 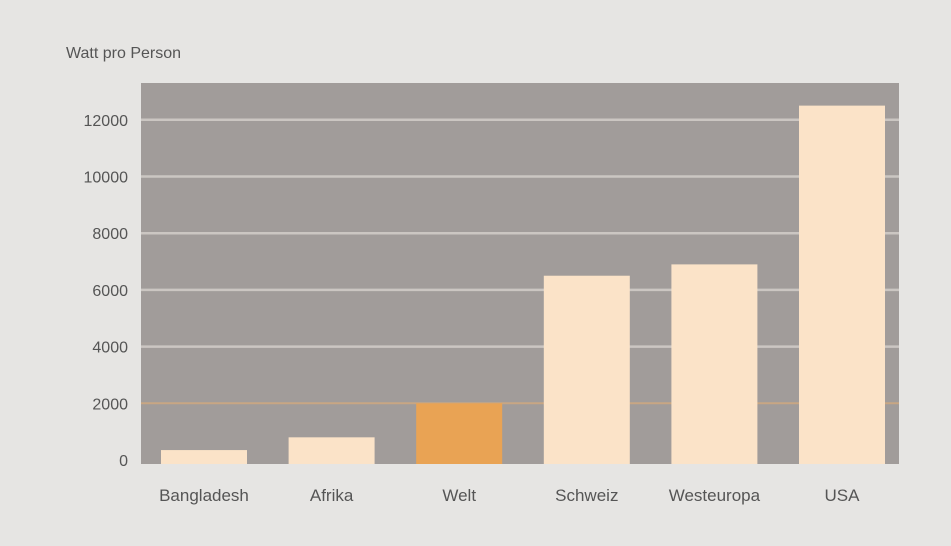 I want to click on x-category-labels: Bangladesh Afrika Welt Schweiz Westeuropa USA, so click(x=509, y=495).